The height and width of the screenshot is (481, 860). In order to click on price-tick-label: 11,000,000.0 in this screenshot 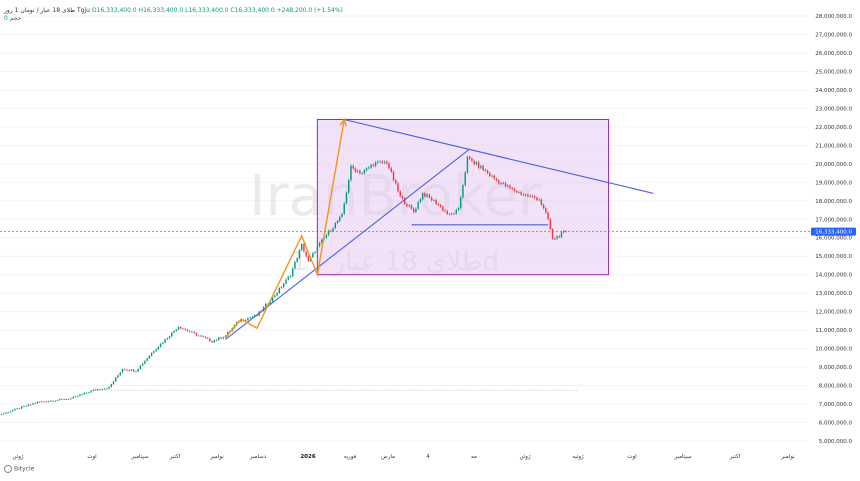, I will do `click(833, 331)`.